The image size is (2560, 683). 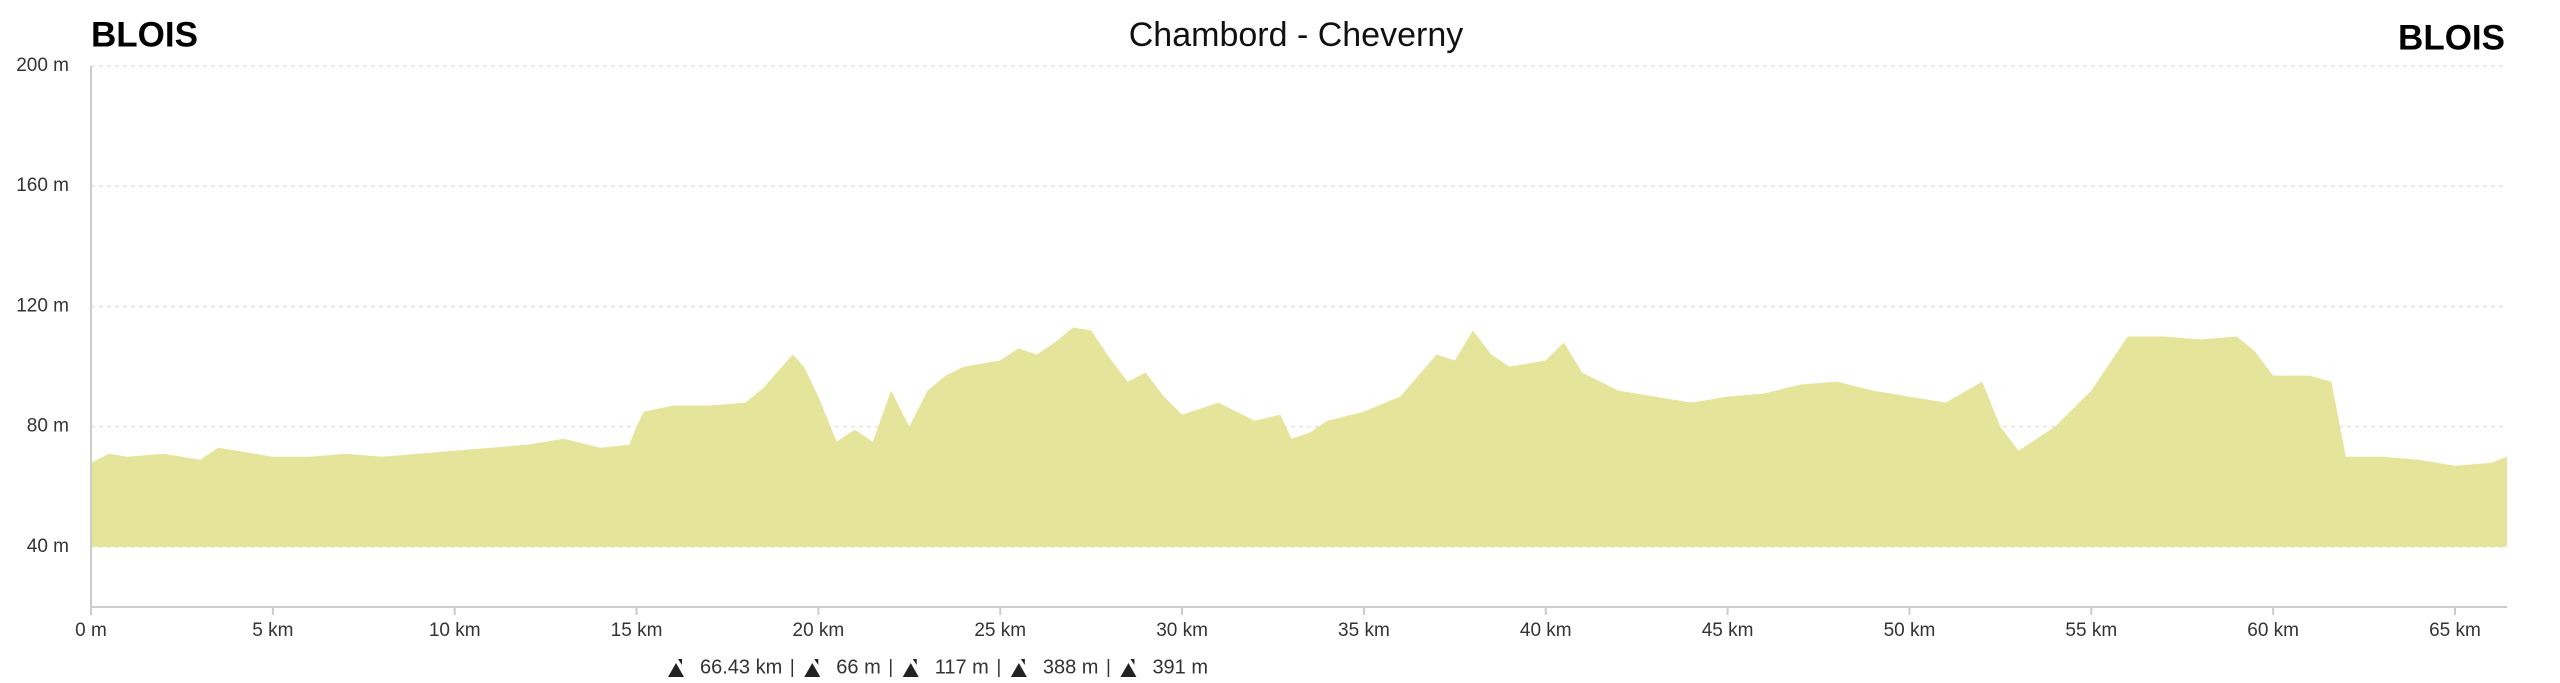 What do you see at coordinates (144, 34) in the screenshot?
I see `start-label: BLOIS` at bounding box center [144, 34].